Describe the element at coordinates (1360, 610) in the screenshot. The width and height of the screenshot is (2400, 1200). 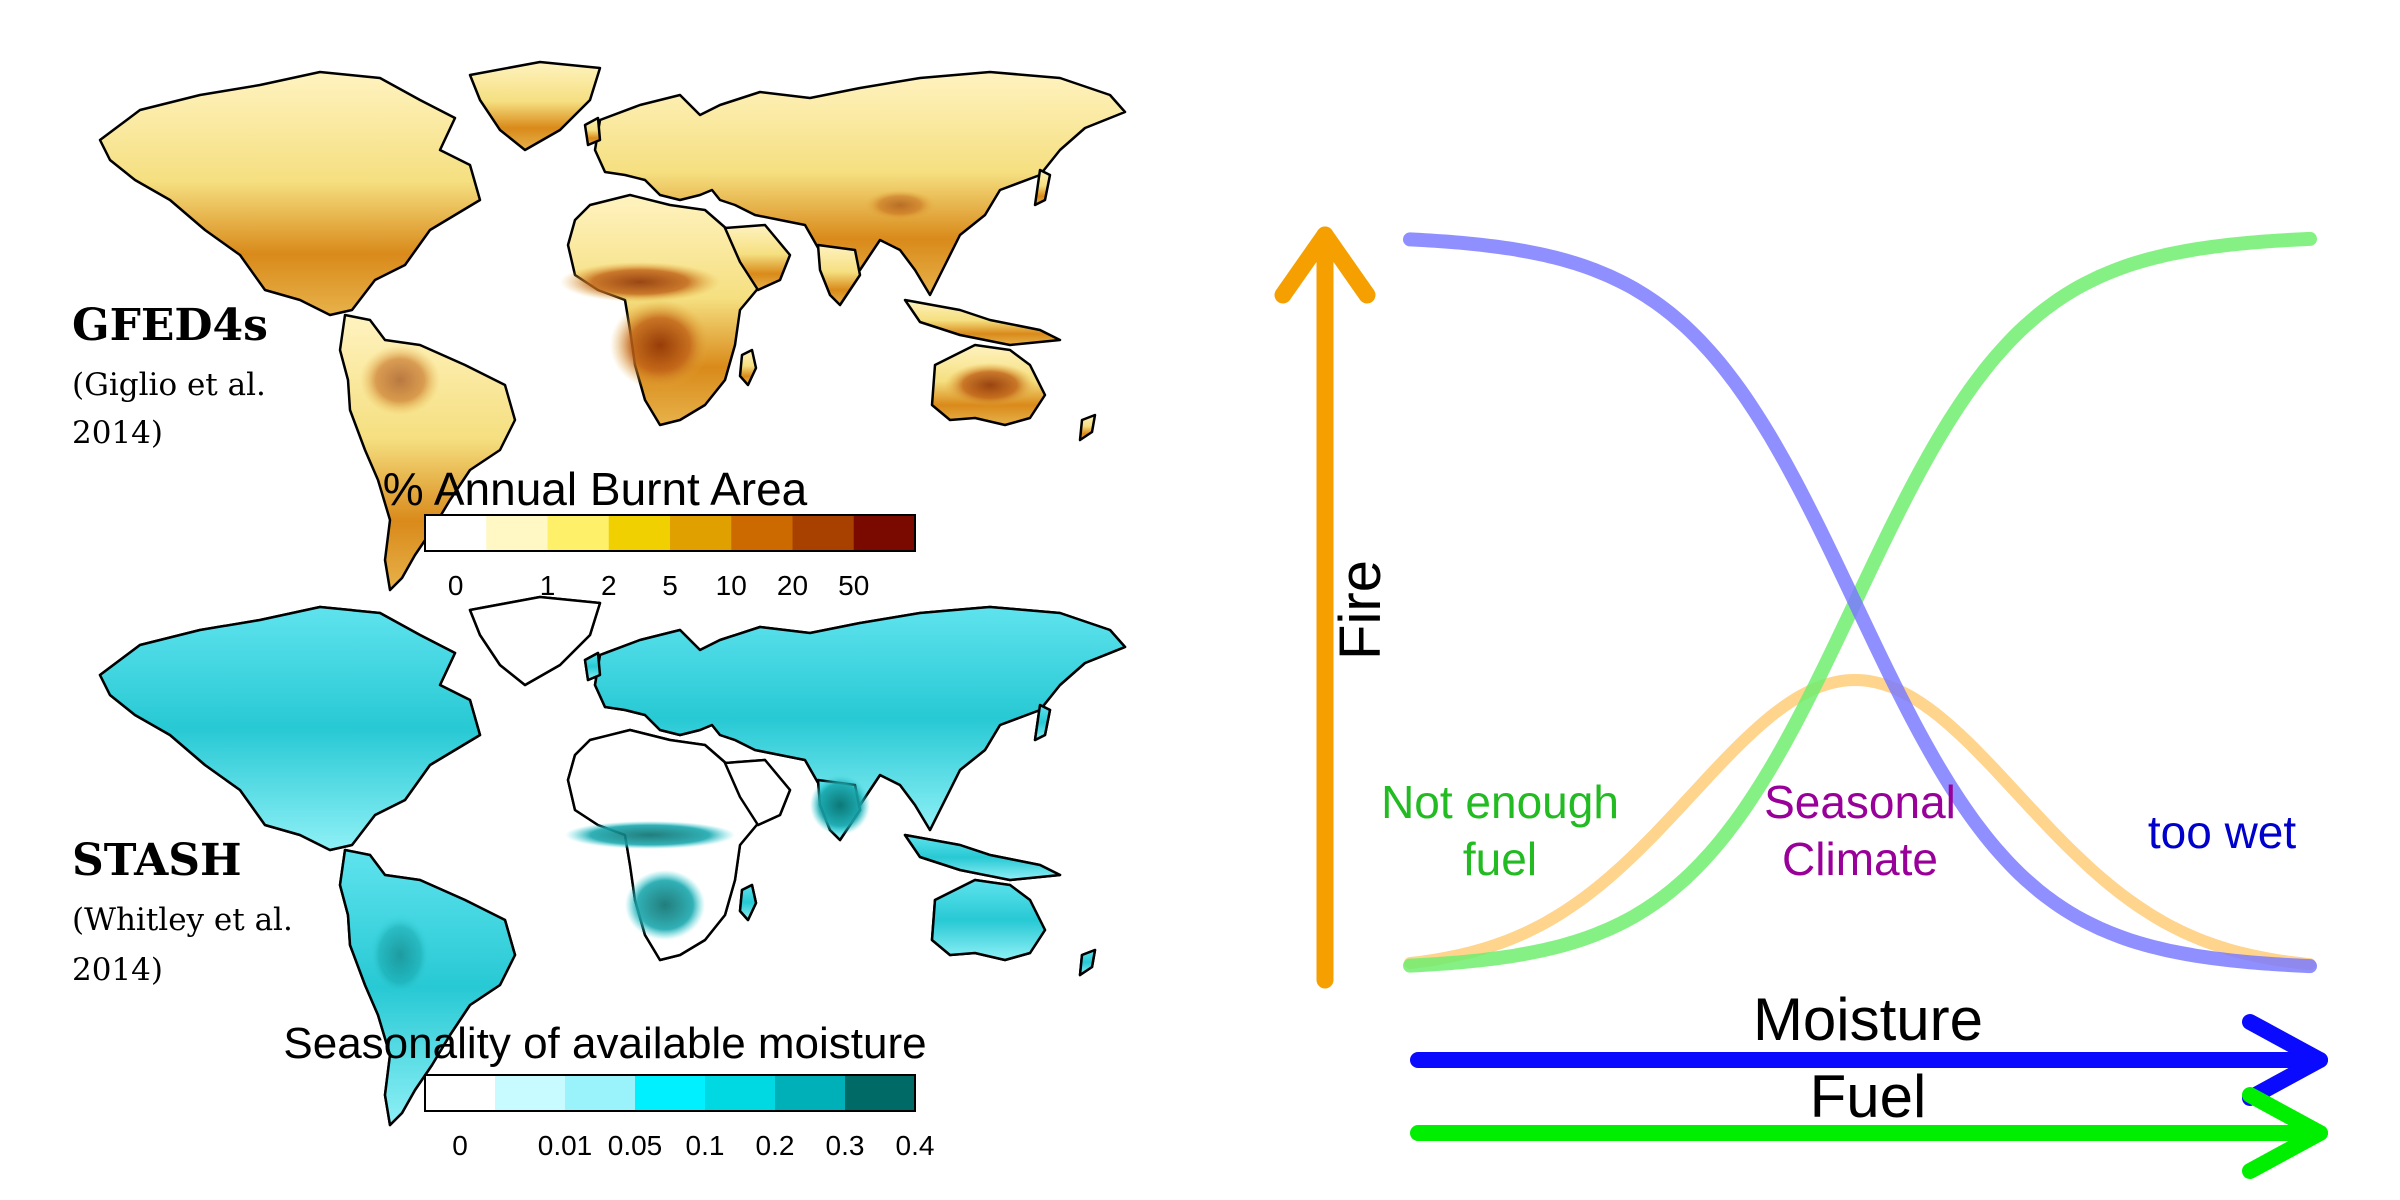
I see `fire-axis-label: Fire` at that location.